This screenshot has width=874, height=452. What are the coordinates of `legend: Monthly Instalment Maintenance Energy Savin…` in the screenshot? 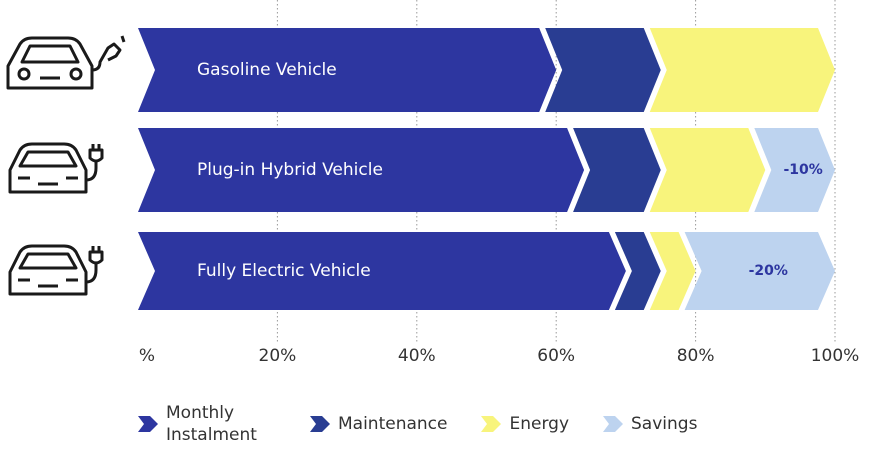 It's located at (434, 424).